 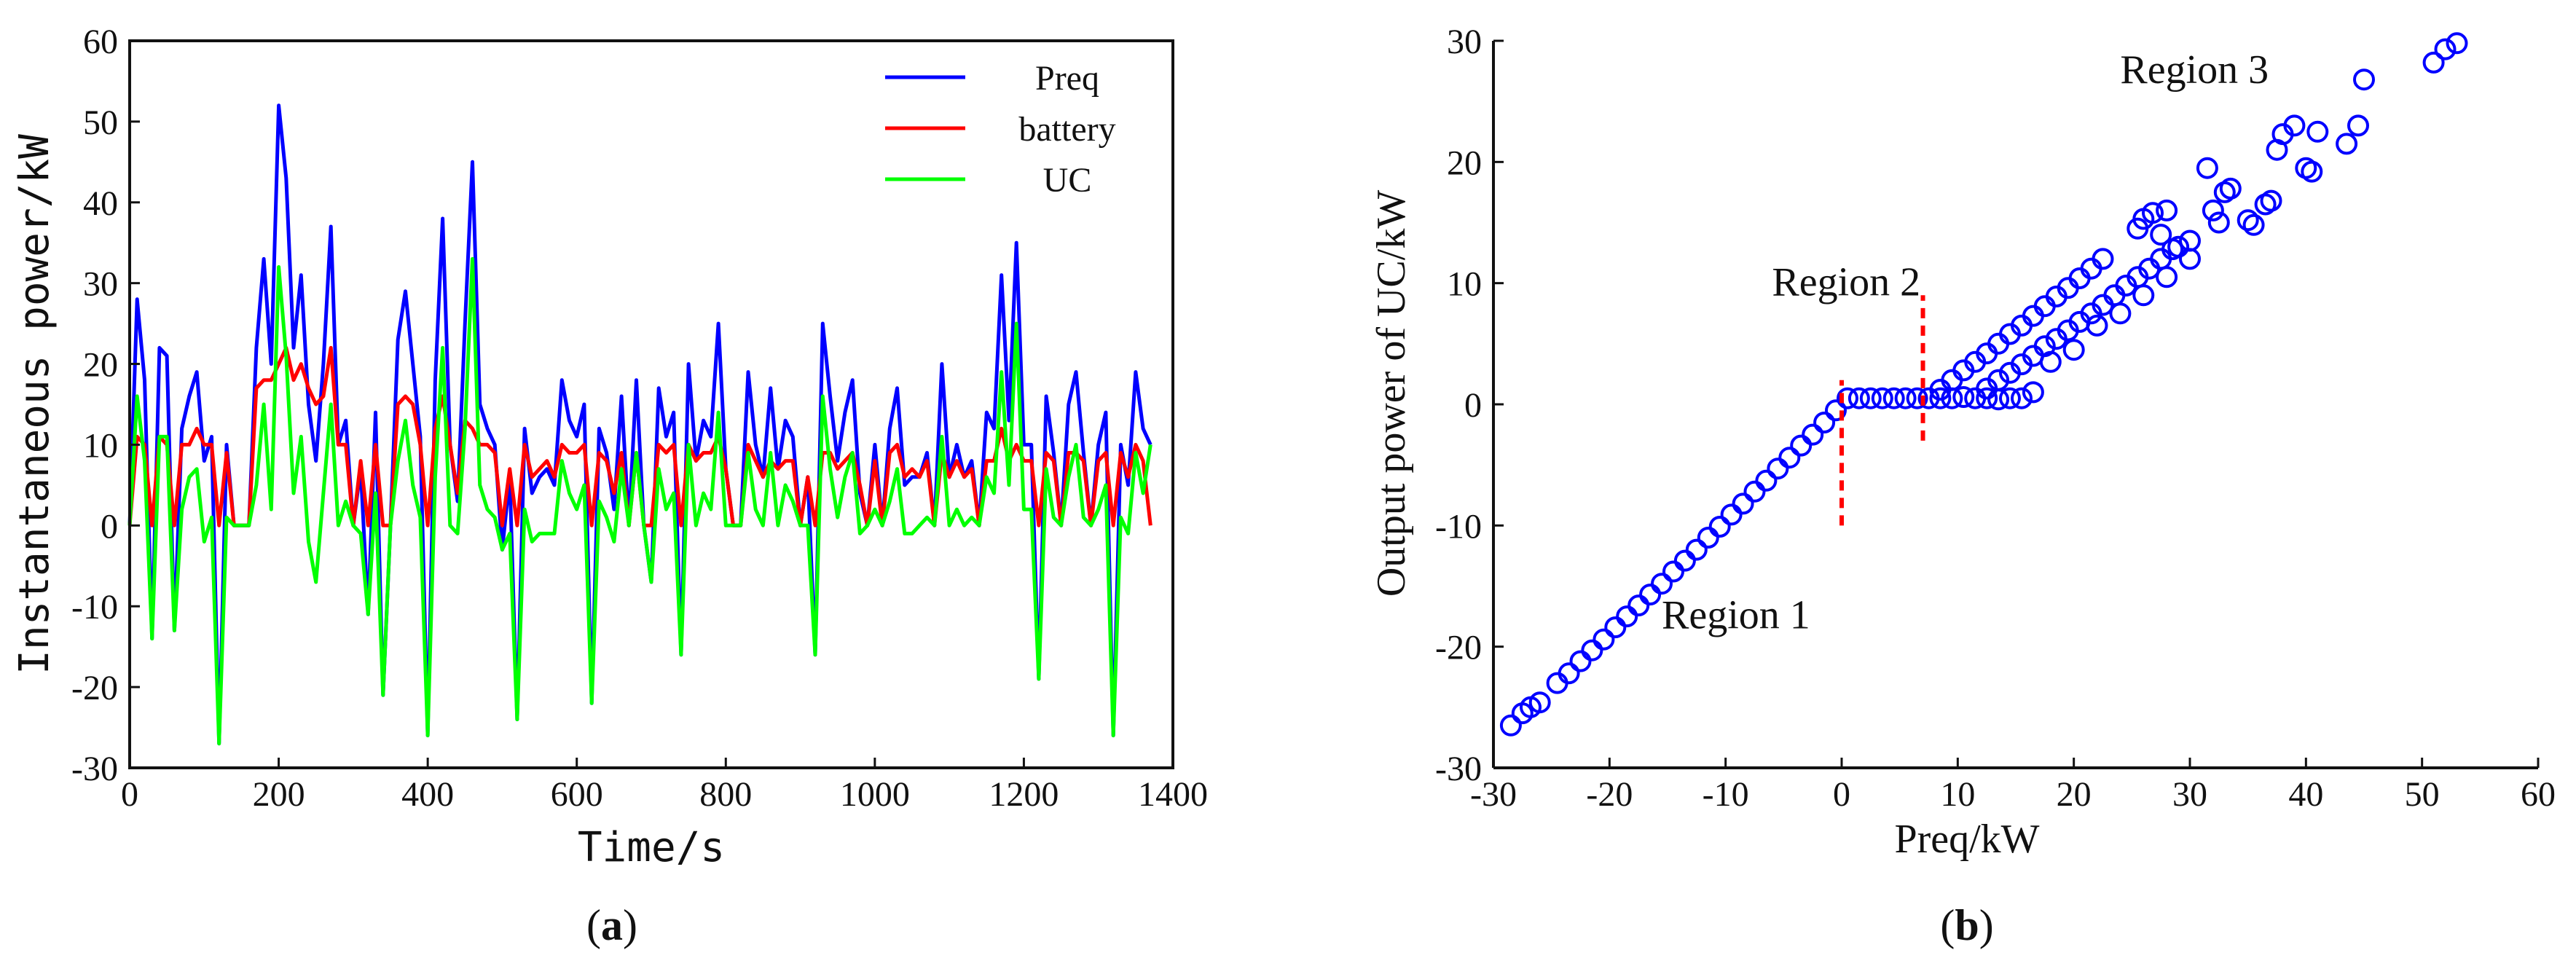 What do you see at coordinates (1609, 794) in the screenshot?
I see `x-tick-label: -20` at bounding box center [1609, 794].